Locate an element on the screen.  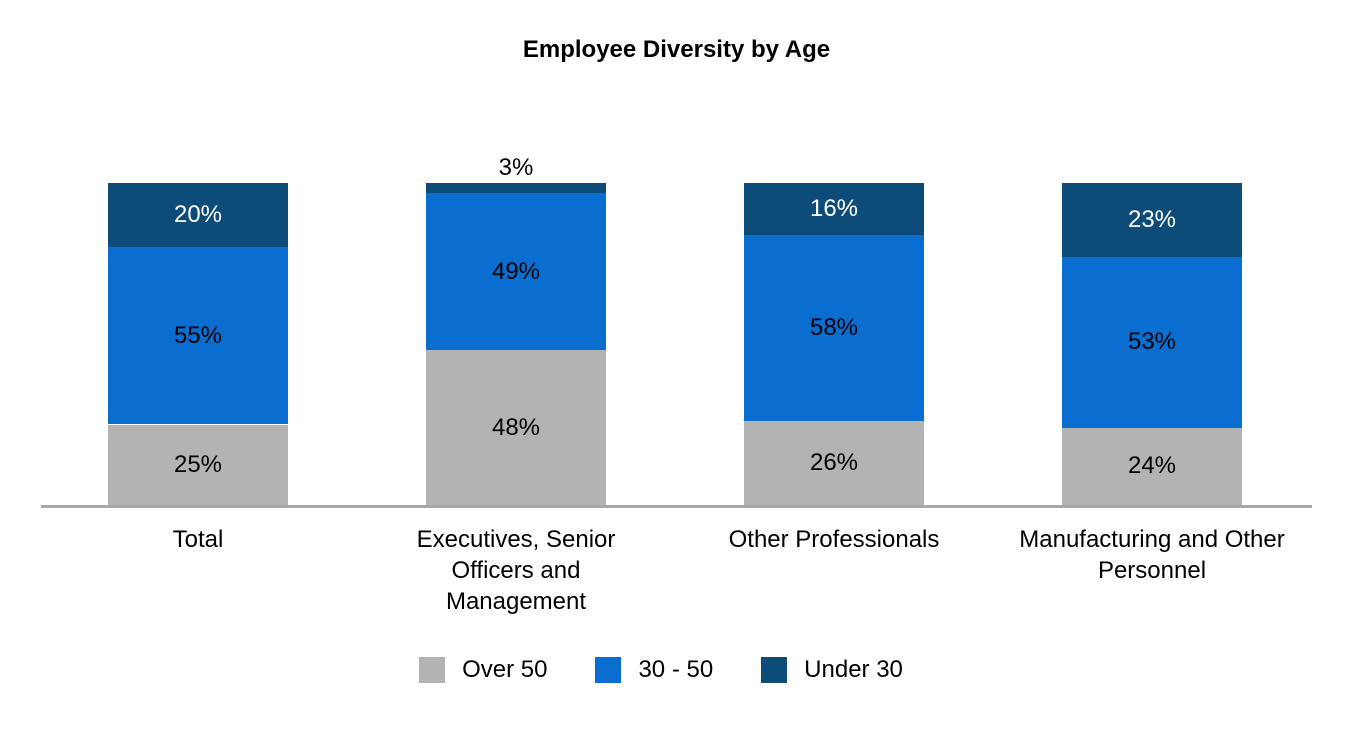
legend-label: 30 - 50 is located at coordinates (676, 669).